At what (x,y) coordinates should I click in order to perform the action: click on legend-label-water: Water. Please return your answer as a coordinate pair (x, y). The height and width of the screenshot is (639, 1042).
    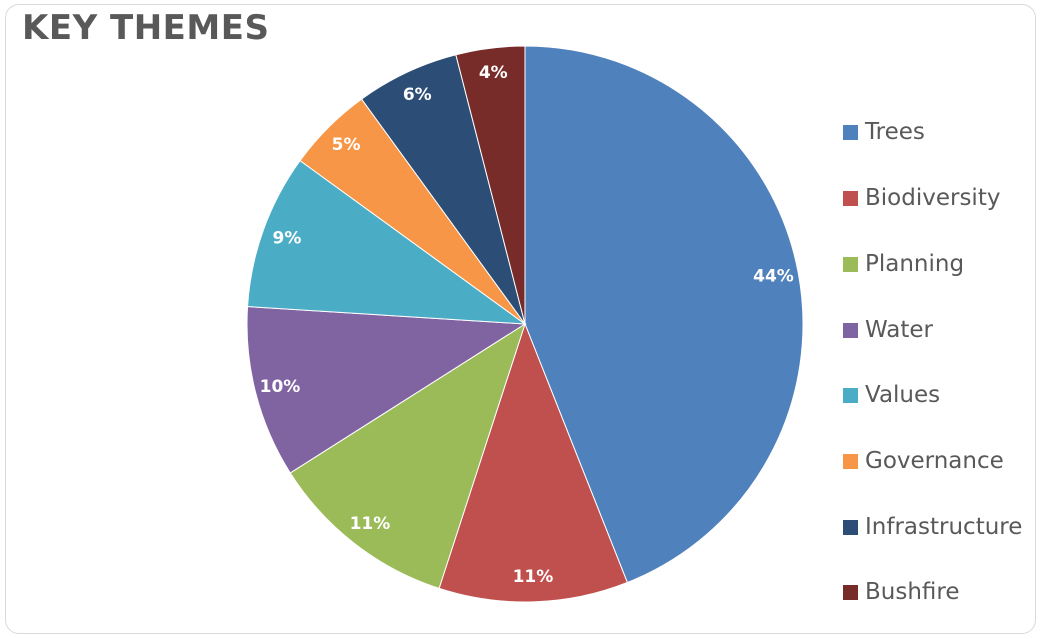
    Looking at the image, I should click on (899, 330).